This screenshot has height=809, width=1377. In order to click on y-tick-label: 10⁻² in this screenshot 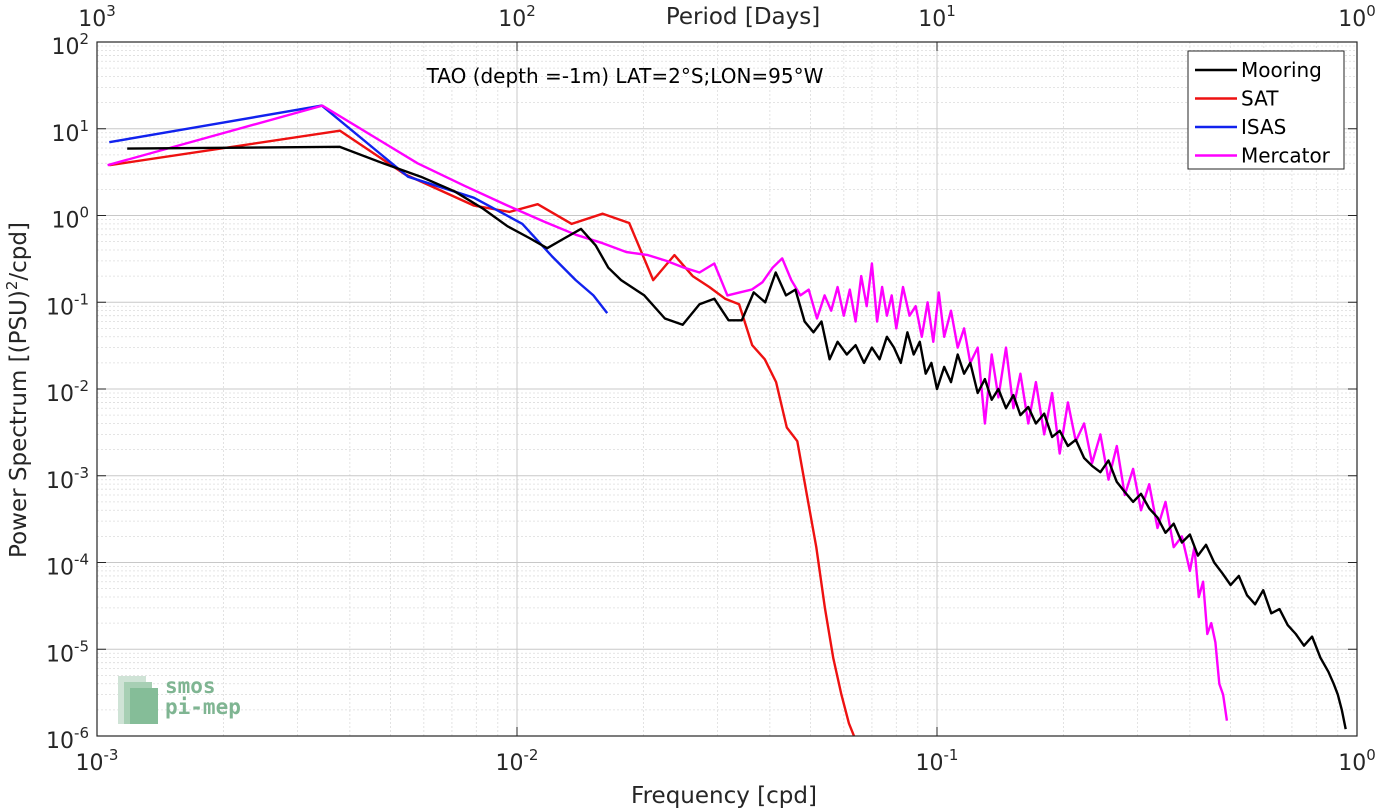, I will do `click(67, 392)`.